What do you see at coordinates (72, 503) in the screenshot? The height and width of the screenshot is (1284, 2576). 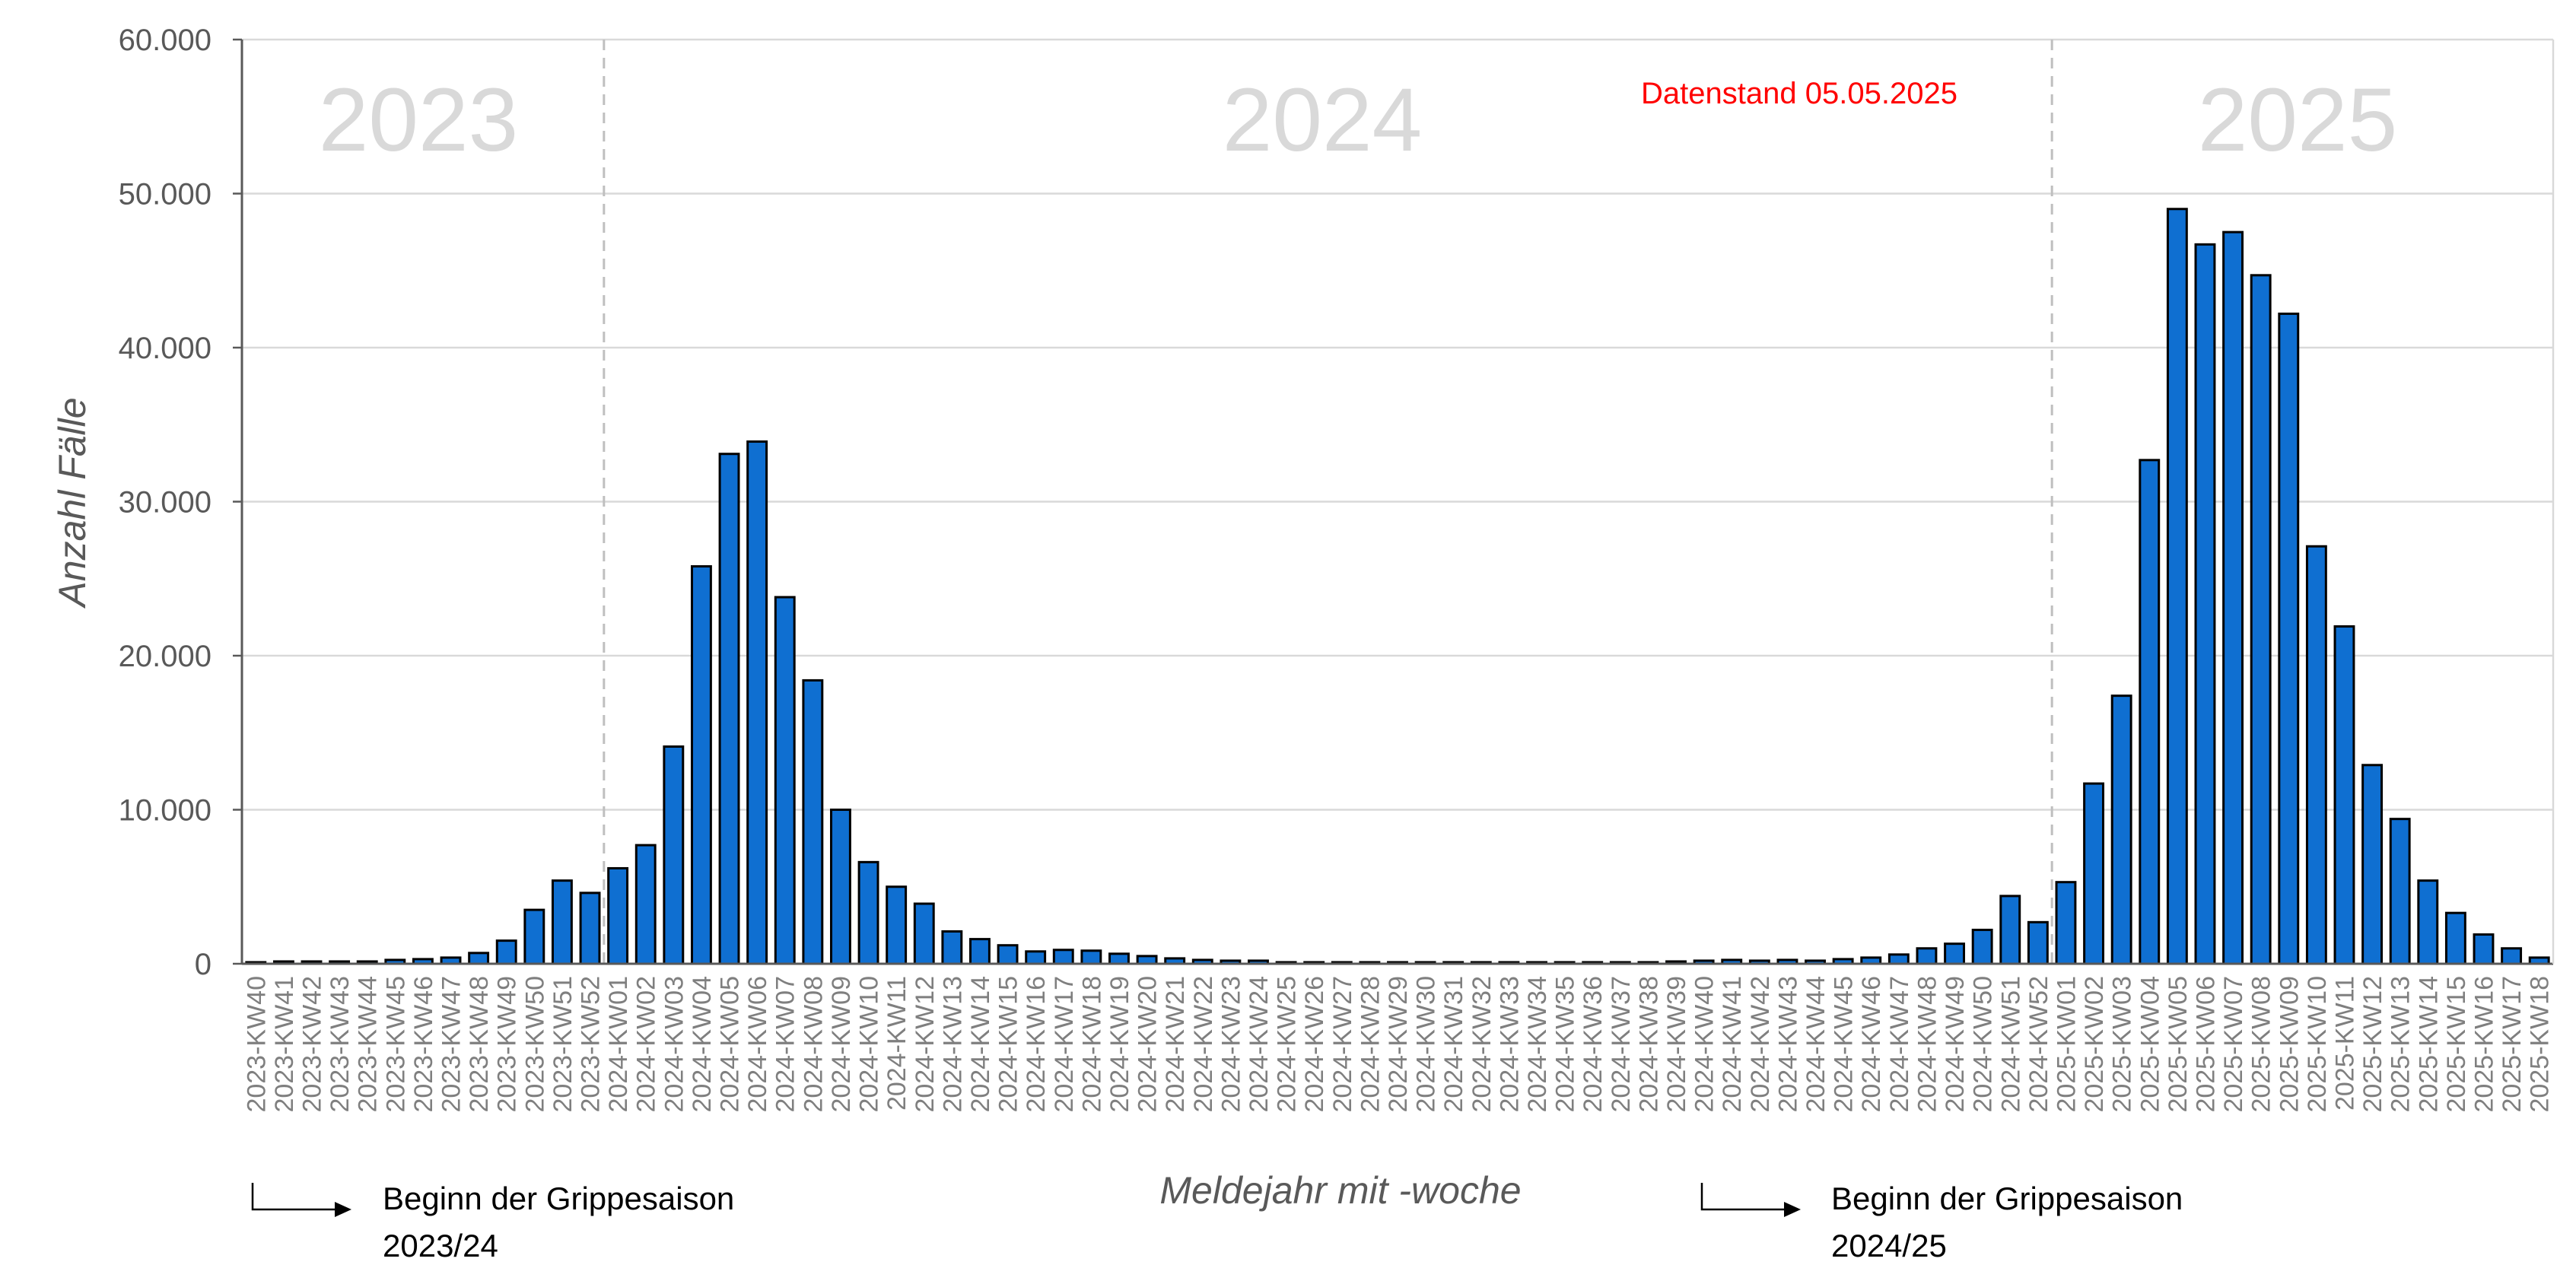 I see `y-axis-title: Anzahl Fälle` at bounding box center [72, 503].